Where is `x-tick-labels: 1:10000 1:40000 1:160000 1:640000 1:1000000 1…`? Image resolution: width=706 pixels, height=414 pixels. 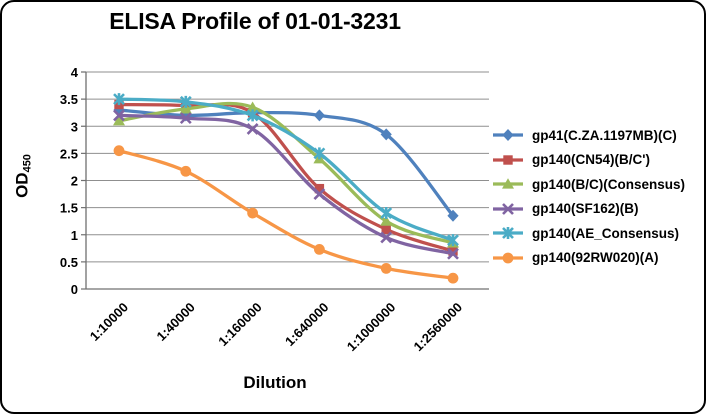 x-tick-labels: 1:10000 1:40000 1:160000 1:640000 1:1000000 1… is located at coordinates (276, 327).